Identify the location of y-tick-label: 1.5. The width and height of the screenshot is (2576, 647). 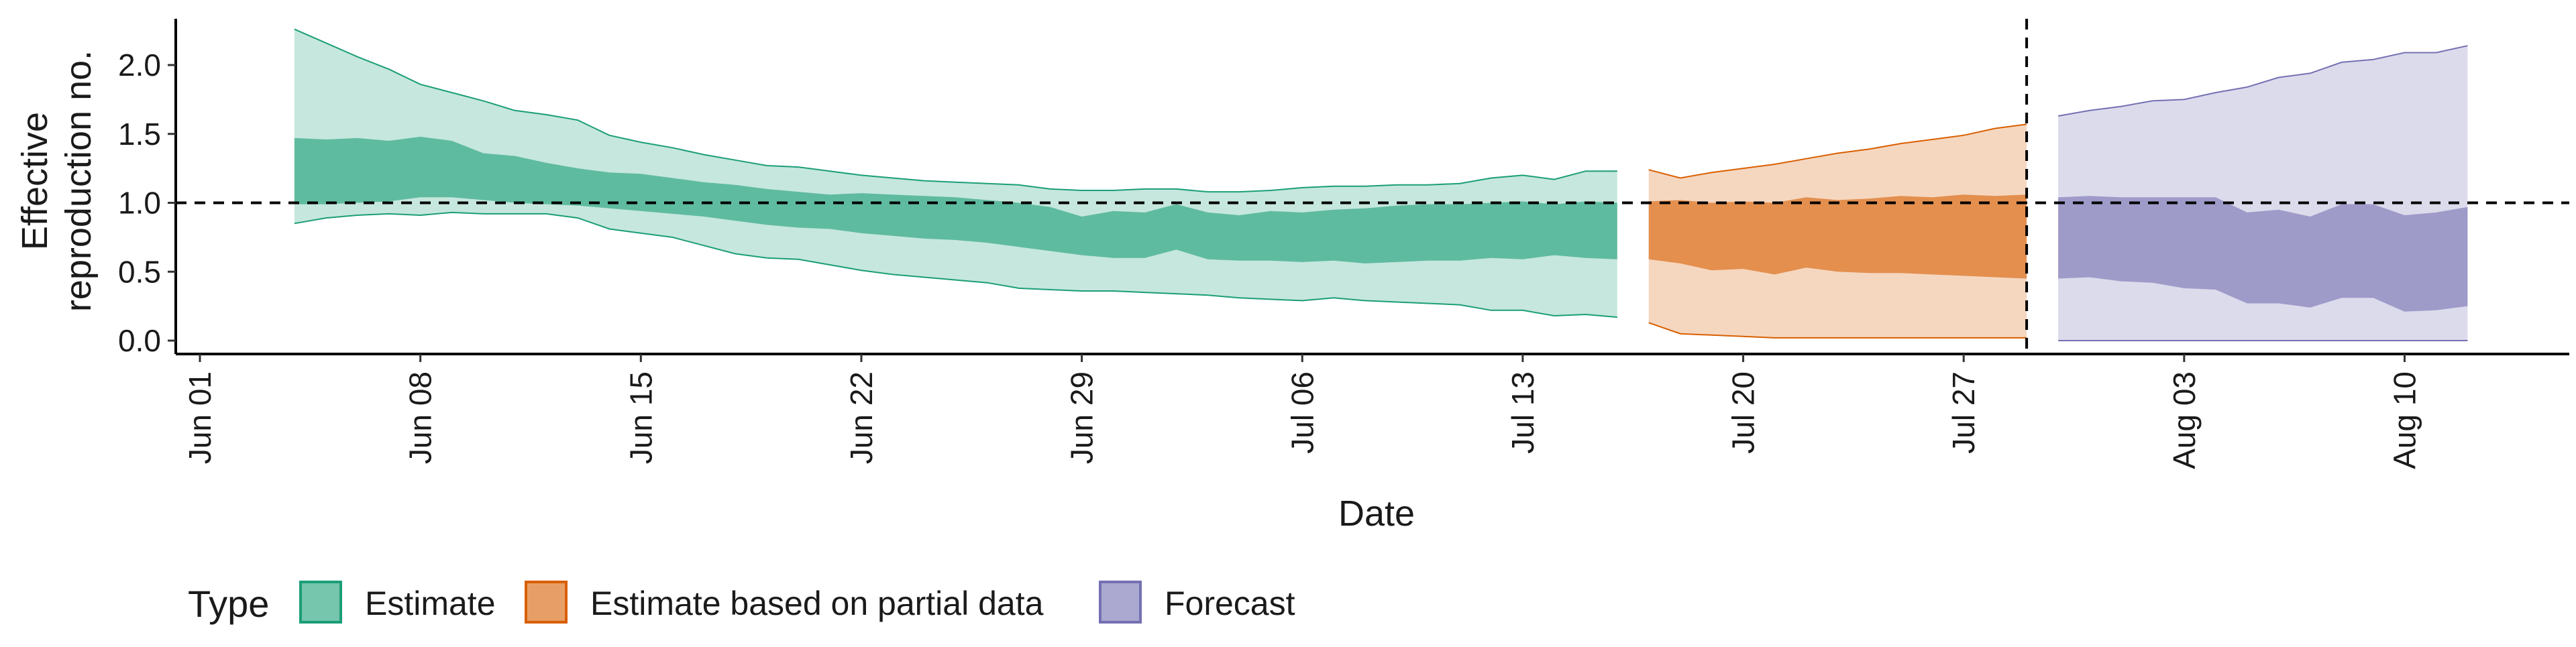
(139, 134).